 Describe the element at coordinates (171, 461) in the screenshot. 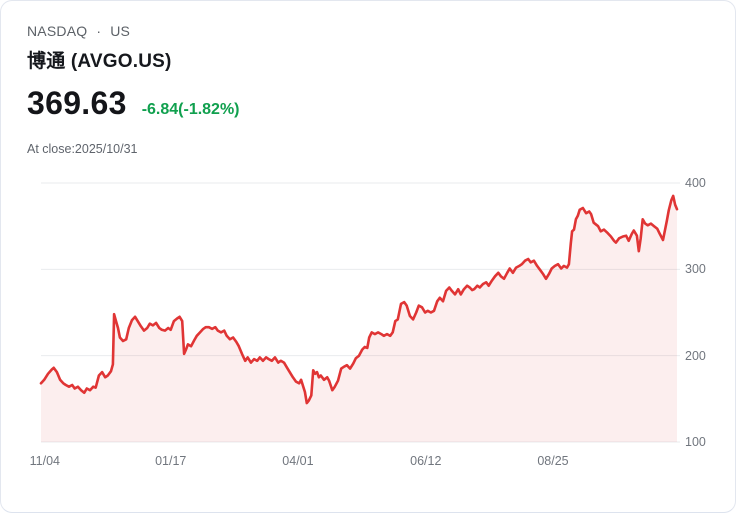

I see `x-tick-label: 01/17` at that location.